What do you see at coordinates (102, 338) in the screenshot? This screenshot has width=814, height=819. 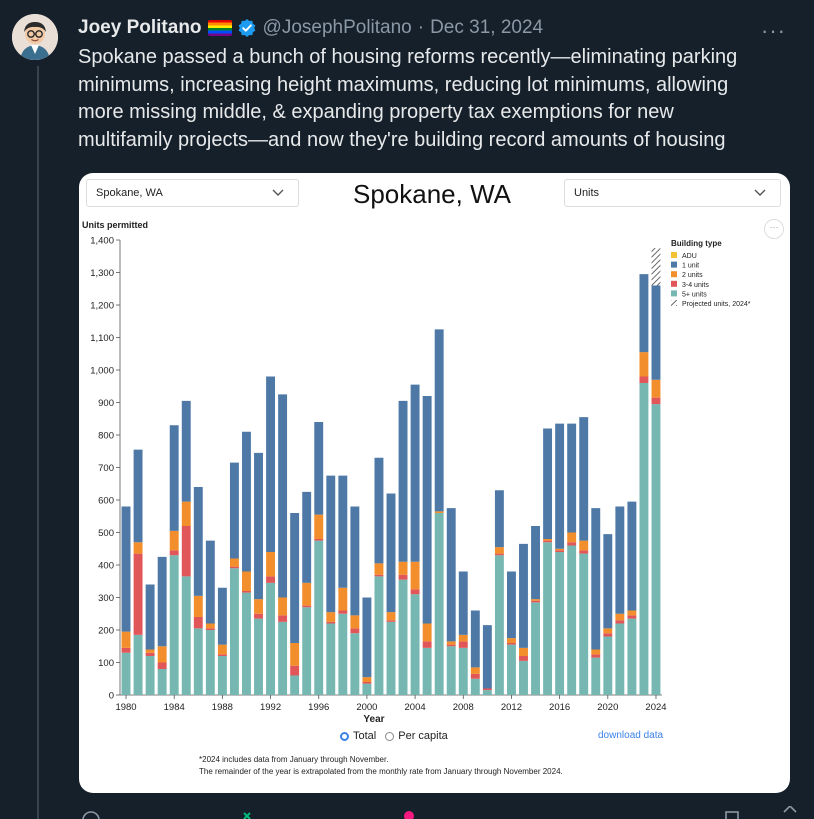 I see `y-tick-label: 1,100` at bounding box center [102, 338].